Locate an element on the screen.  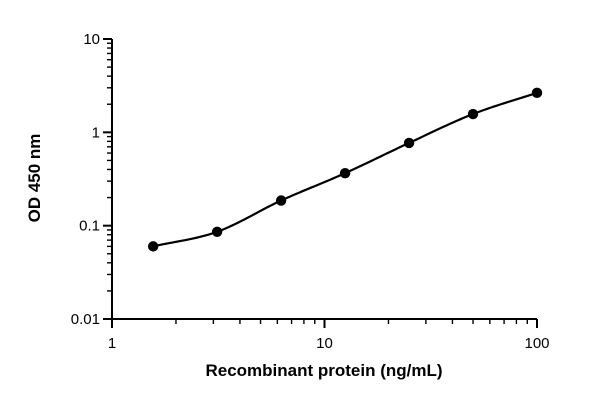
x-ticks: 1 10 100 is located at coordinates (329, 335).